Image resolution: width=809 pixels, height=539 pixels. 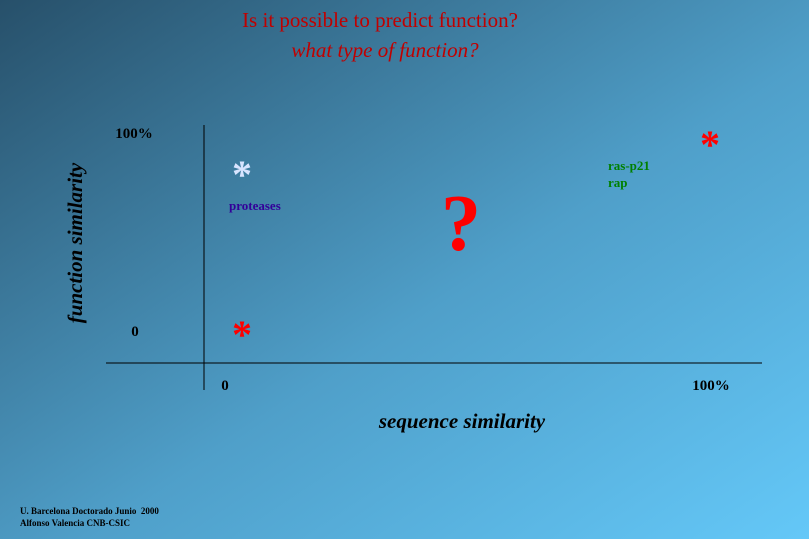 What do you see at coordinates (225, 386) in the screenshot?
I see `x-tick-label: 0` at bounding box center [225, 386].